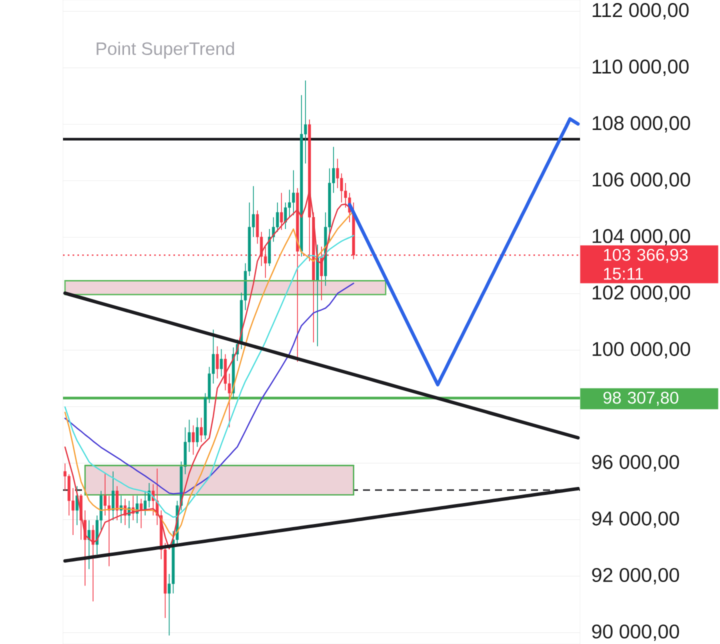 The image size is (720, 644). Describe the element at coordinates (640, 68) in the screenshot. I see `y-tick-label: 110 000,00` at that location.